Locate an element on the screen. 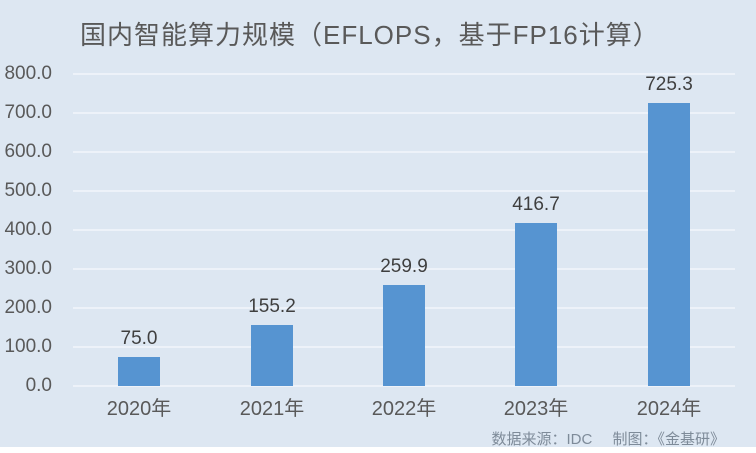 This screenshot has height=453, width=756. bar-2024年 is located at coordinates (669, 244).